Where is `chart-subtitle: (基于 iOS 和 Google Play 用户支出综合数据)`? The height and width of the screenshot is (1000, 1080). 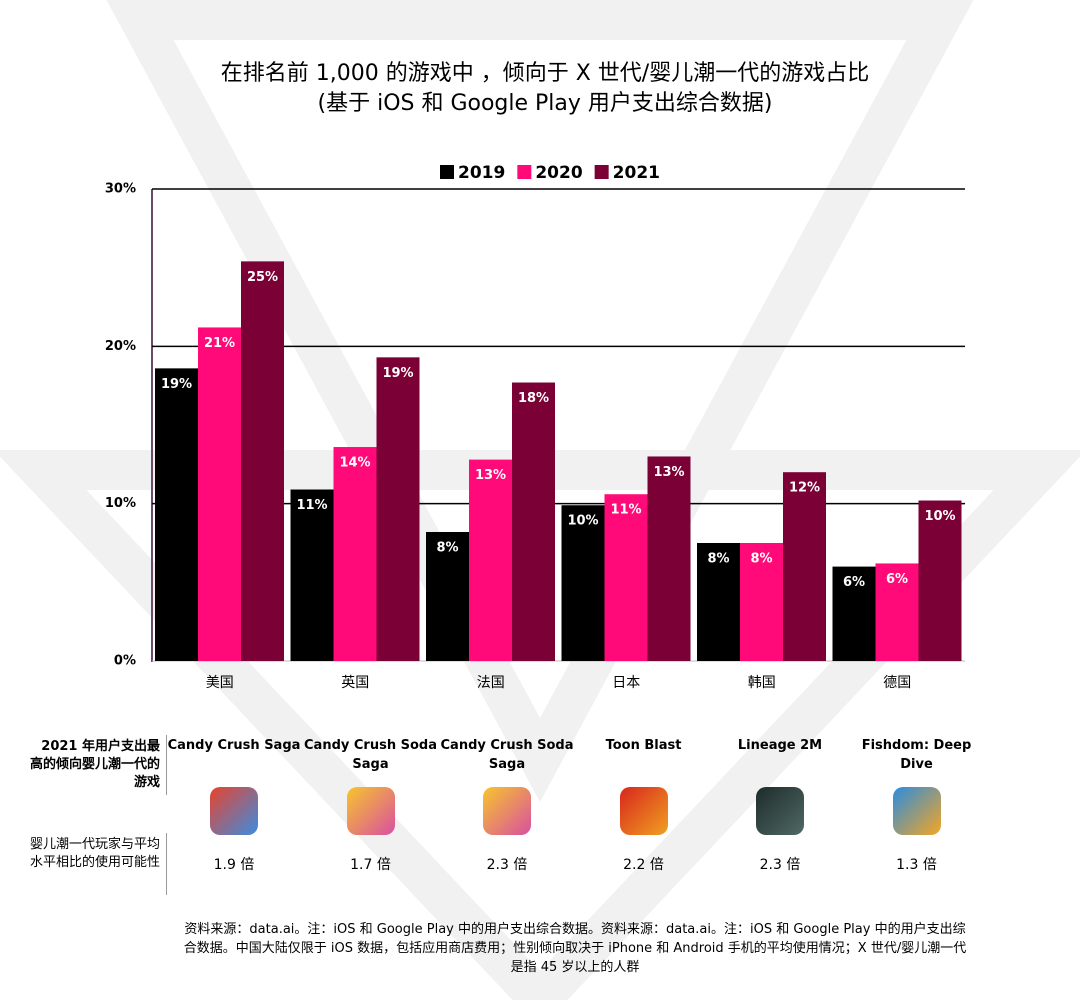
chart-subtitle: (基于 iOS 和 Google Play 用户支出综合数据) is located at coordinates (545, 103).